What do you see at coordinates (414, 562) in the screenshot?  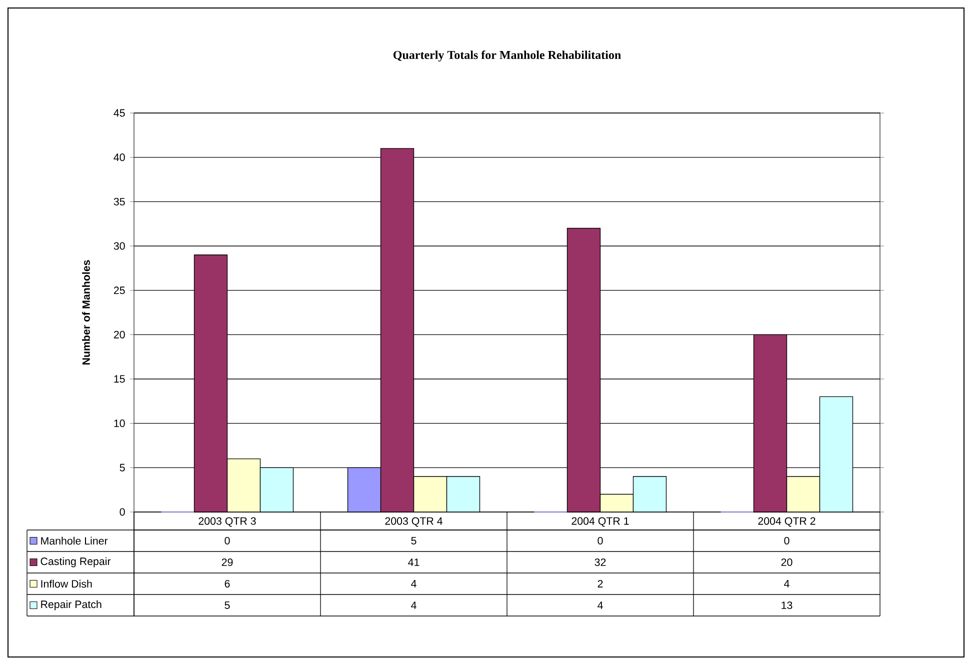 I see `data-label: 41` at bounding box center [414, 562].